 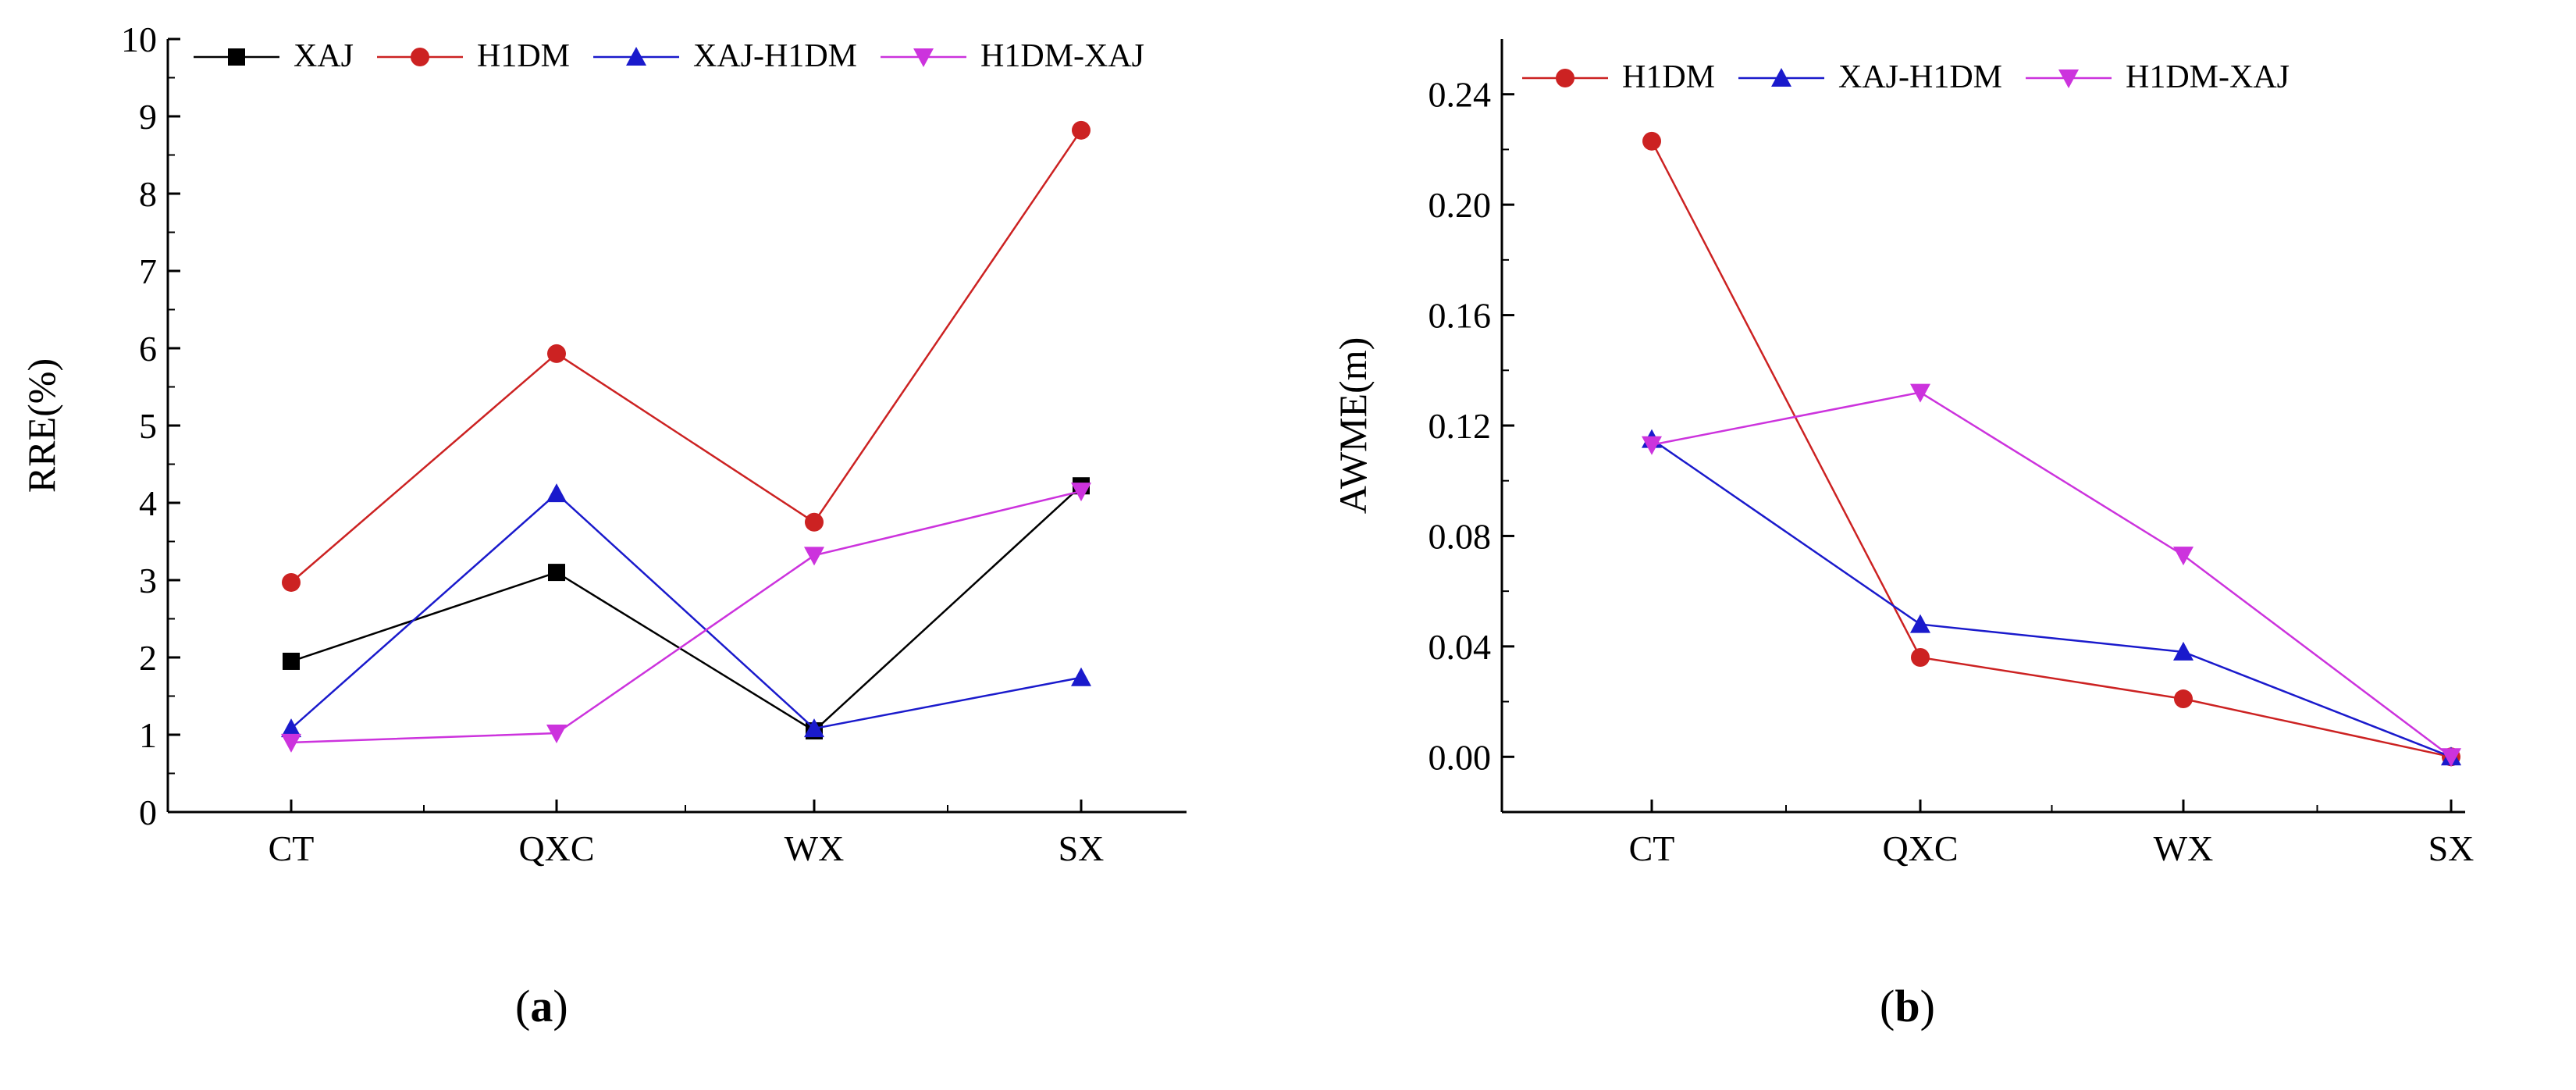 I want to click on y-tick-label: 8, so click(x=148, y=194).